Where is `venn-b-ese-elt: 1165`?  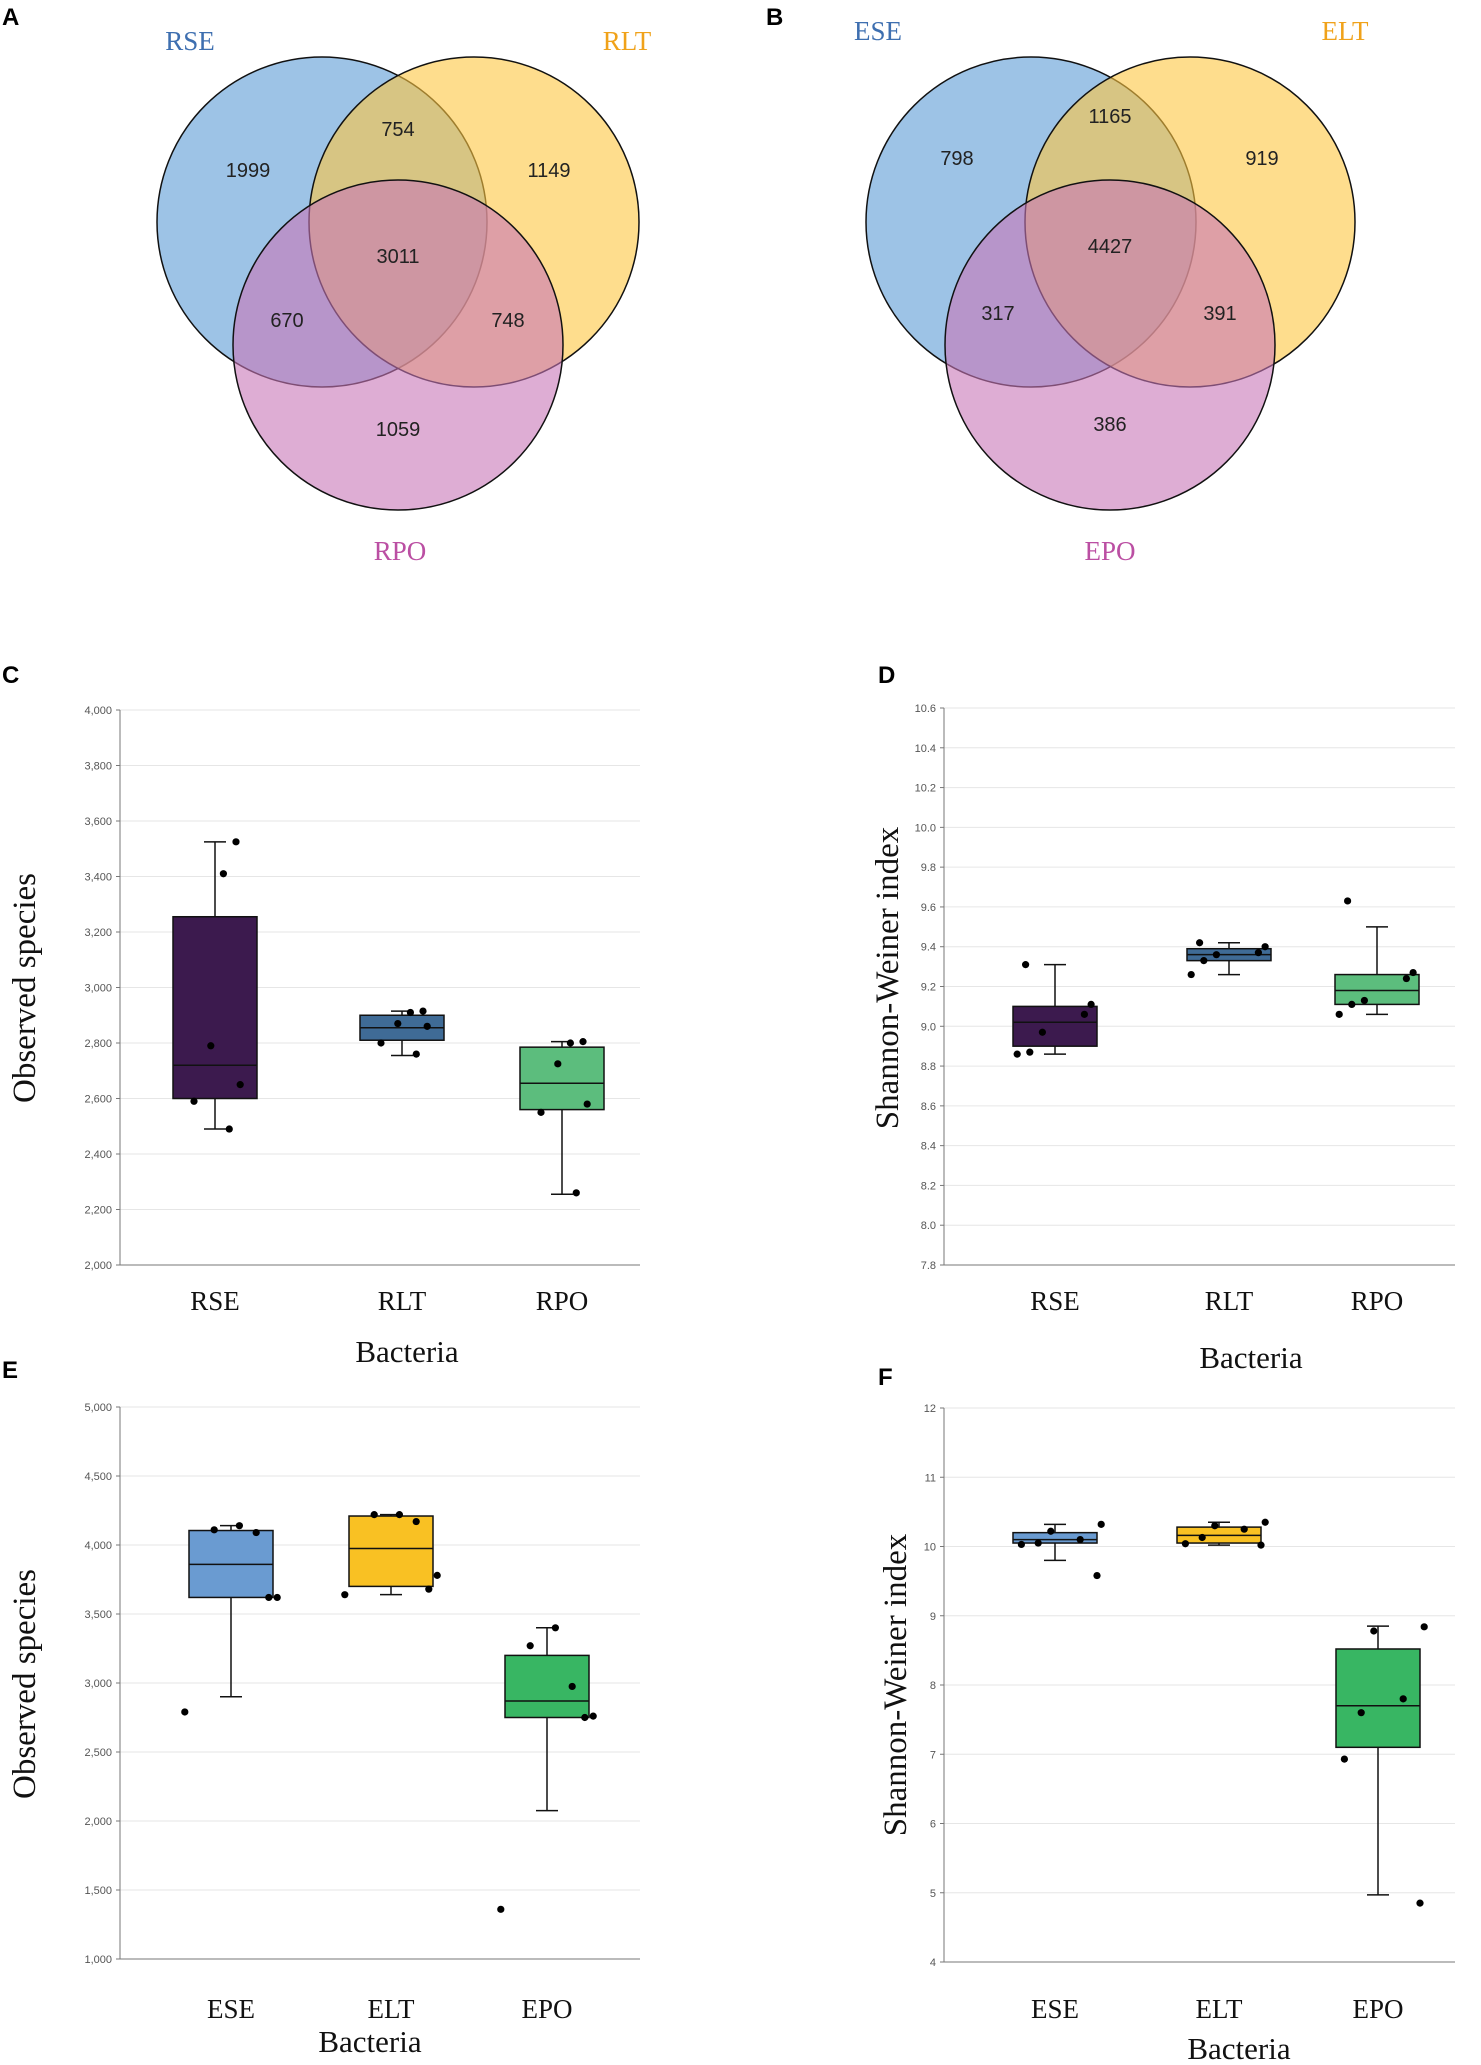 venn-b-ese-elt: 1165 is located at coordinates (1109, 117).